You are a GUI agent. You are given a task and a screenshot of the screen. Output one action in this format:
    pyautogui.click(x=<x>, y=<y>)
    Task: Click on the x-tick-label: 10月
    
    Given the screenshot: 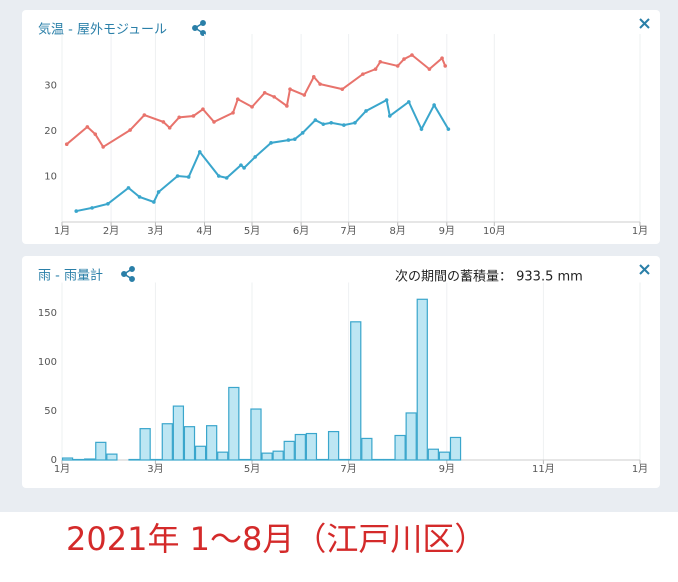 What is the action you would take?
    pyautogui.click(x=494, y=231)
    